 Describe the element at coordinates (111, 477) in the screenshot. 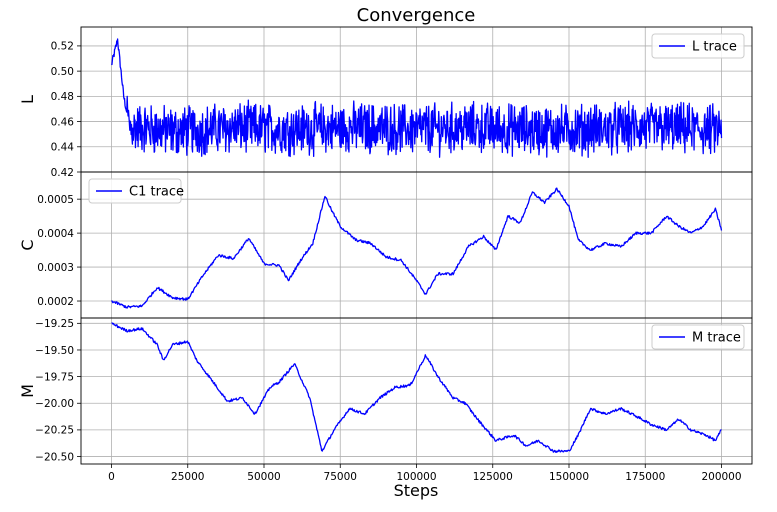

I see `x-tick-label: 0` at that location.